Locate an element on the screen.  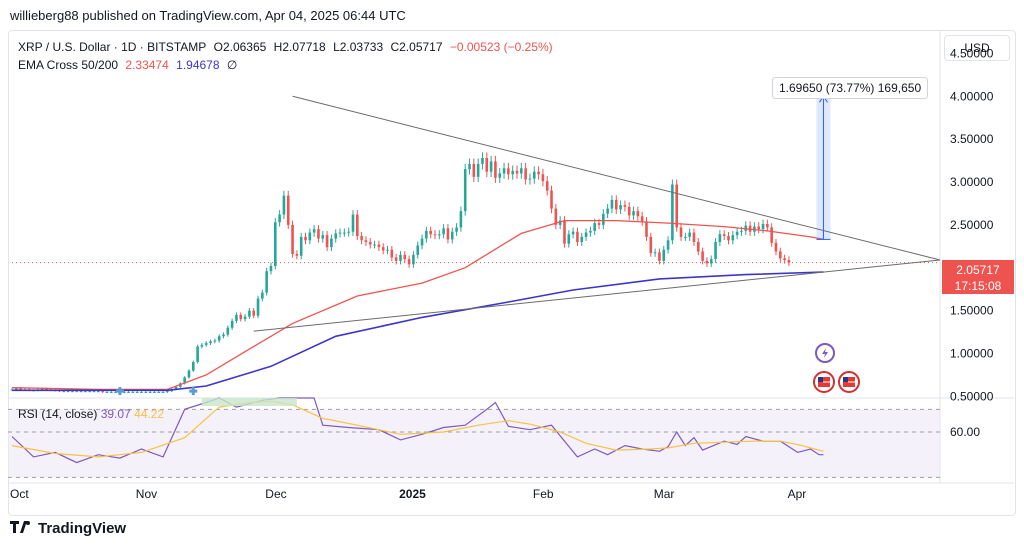
time-tick-label: 2025 is located at coordinates (412, 494).